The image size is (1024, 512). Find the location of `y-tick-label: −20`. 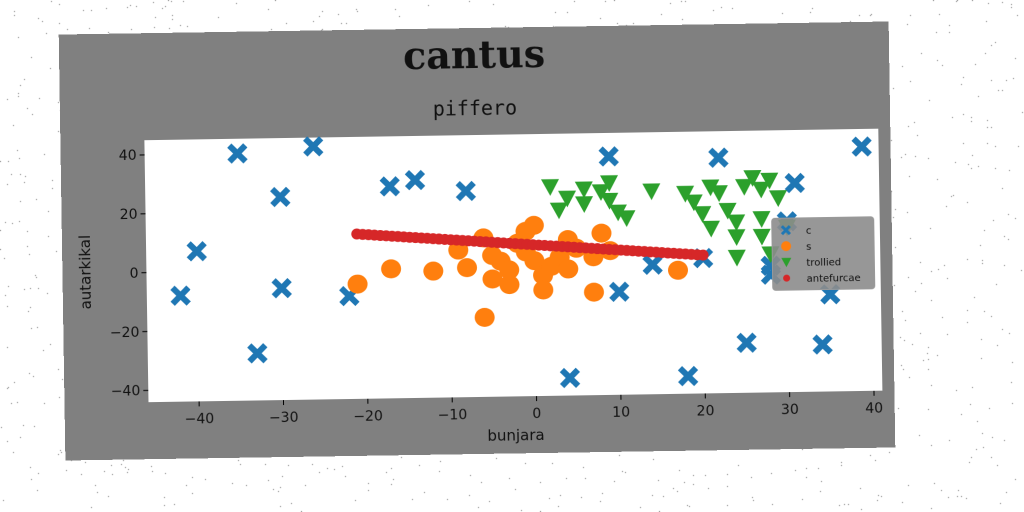

y-tick-label: −20 is located at coordinates (125, 333).